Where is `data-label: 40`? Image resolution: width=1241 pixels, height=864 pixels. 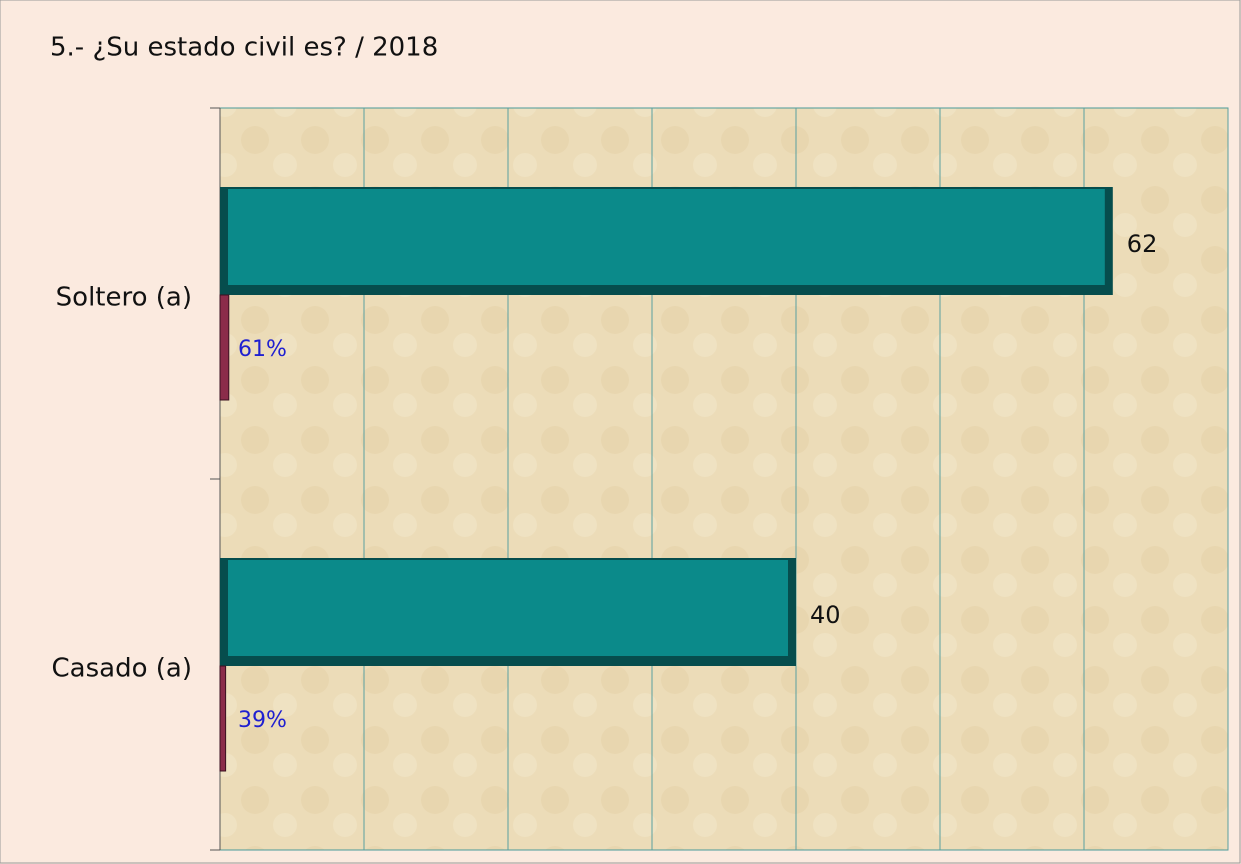 data-label: 40 is located at coordinates (825, 615).